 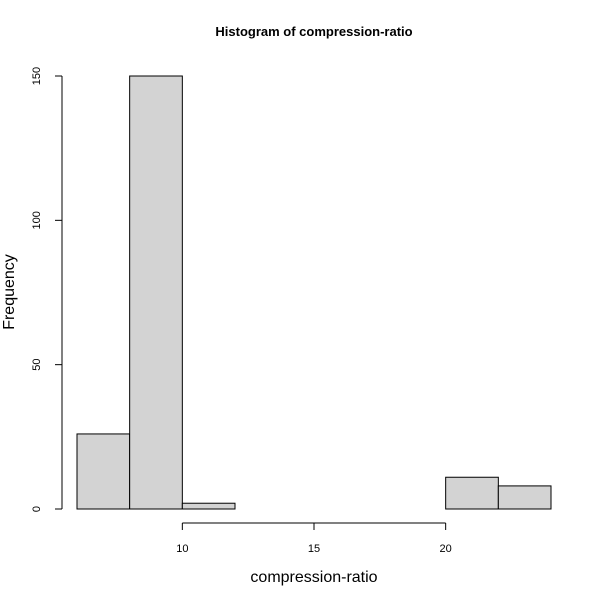 I want to click on x-tick-label: 20, so click(x=446, y=549).